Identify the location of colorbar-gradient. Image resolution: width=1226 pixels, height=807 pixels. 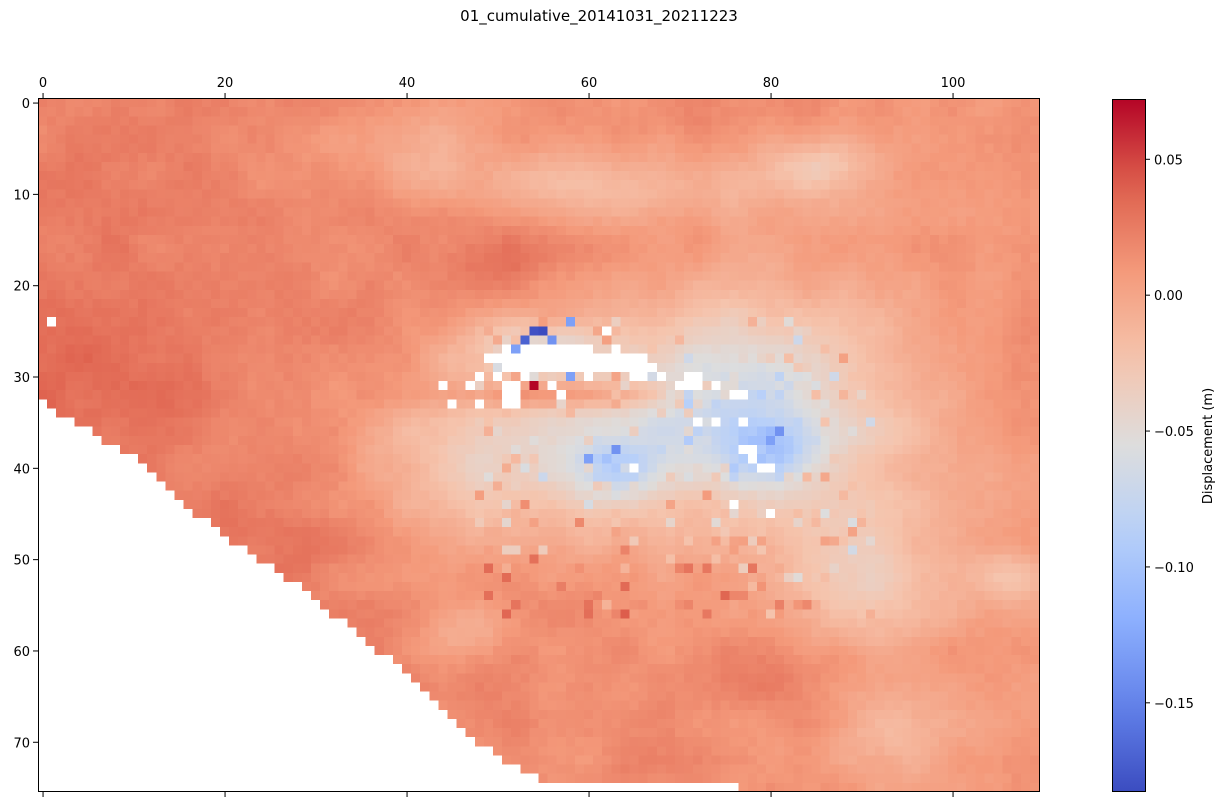
(1128, 445).